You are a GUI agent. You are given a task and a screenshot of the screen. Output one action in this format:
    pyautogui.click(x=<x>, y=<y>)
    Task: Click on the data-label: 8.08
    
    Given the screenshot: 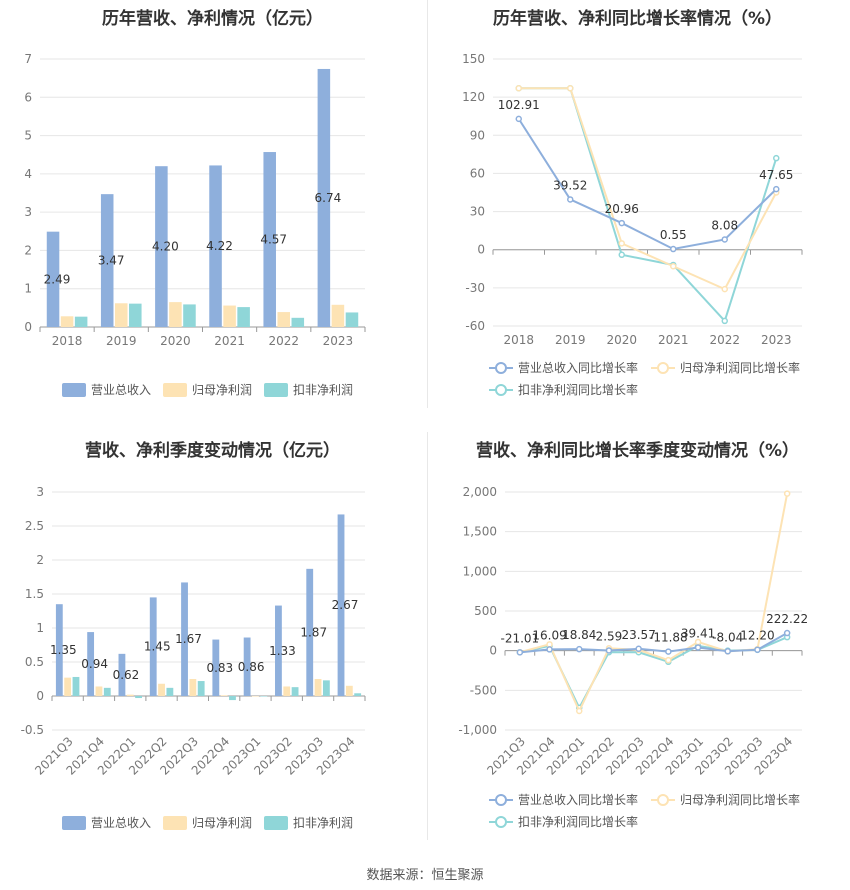 What is the action you would take?
    pyautogui.click(x=724, y=225)
    